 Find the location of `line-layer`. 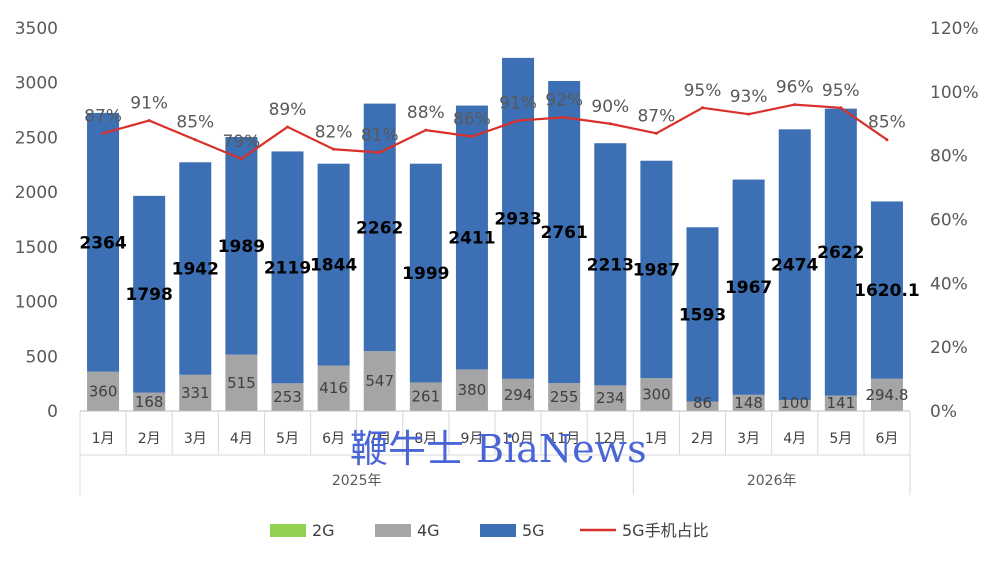

line-layer is located at coordinates (495, 132).